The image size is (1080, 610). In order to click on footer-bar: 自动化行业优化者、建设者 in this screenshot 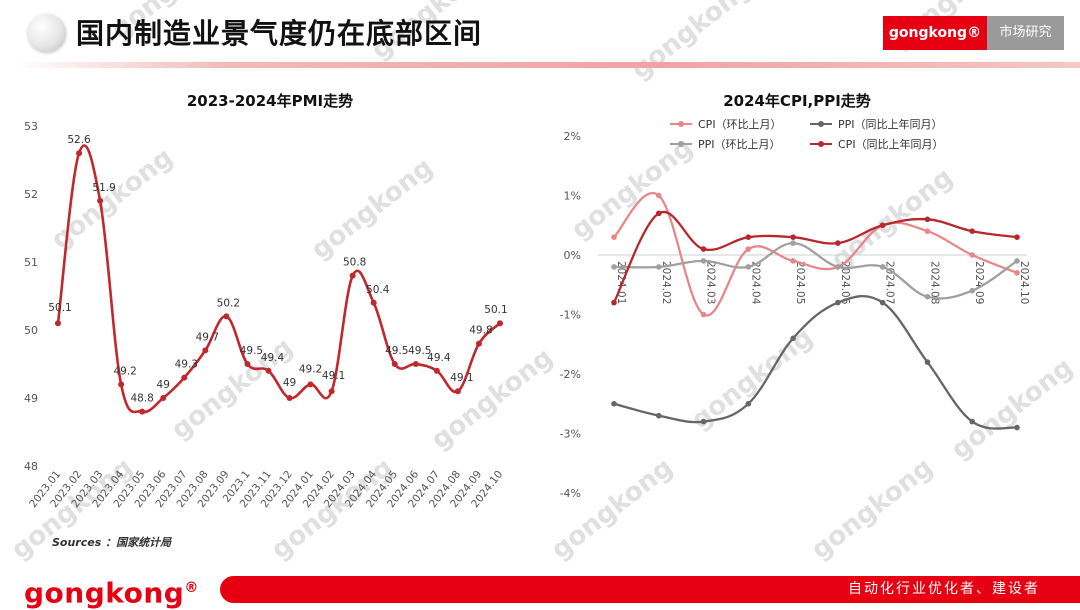, I will do `click(650, 589)`.